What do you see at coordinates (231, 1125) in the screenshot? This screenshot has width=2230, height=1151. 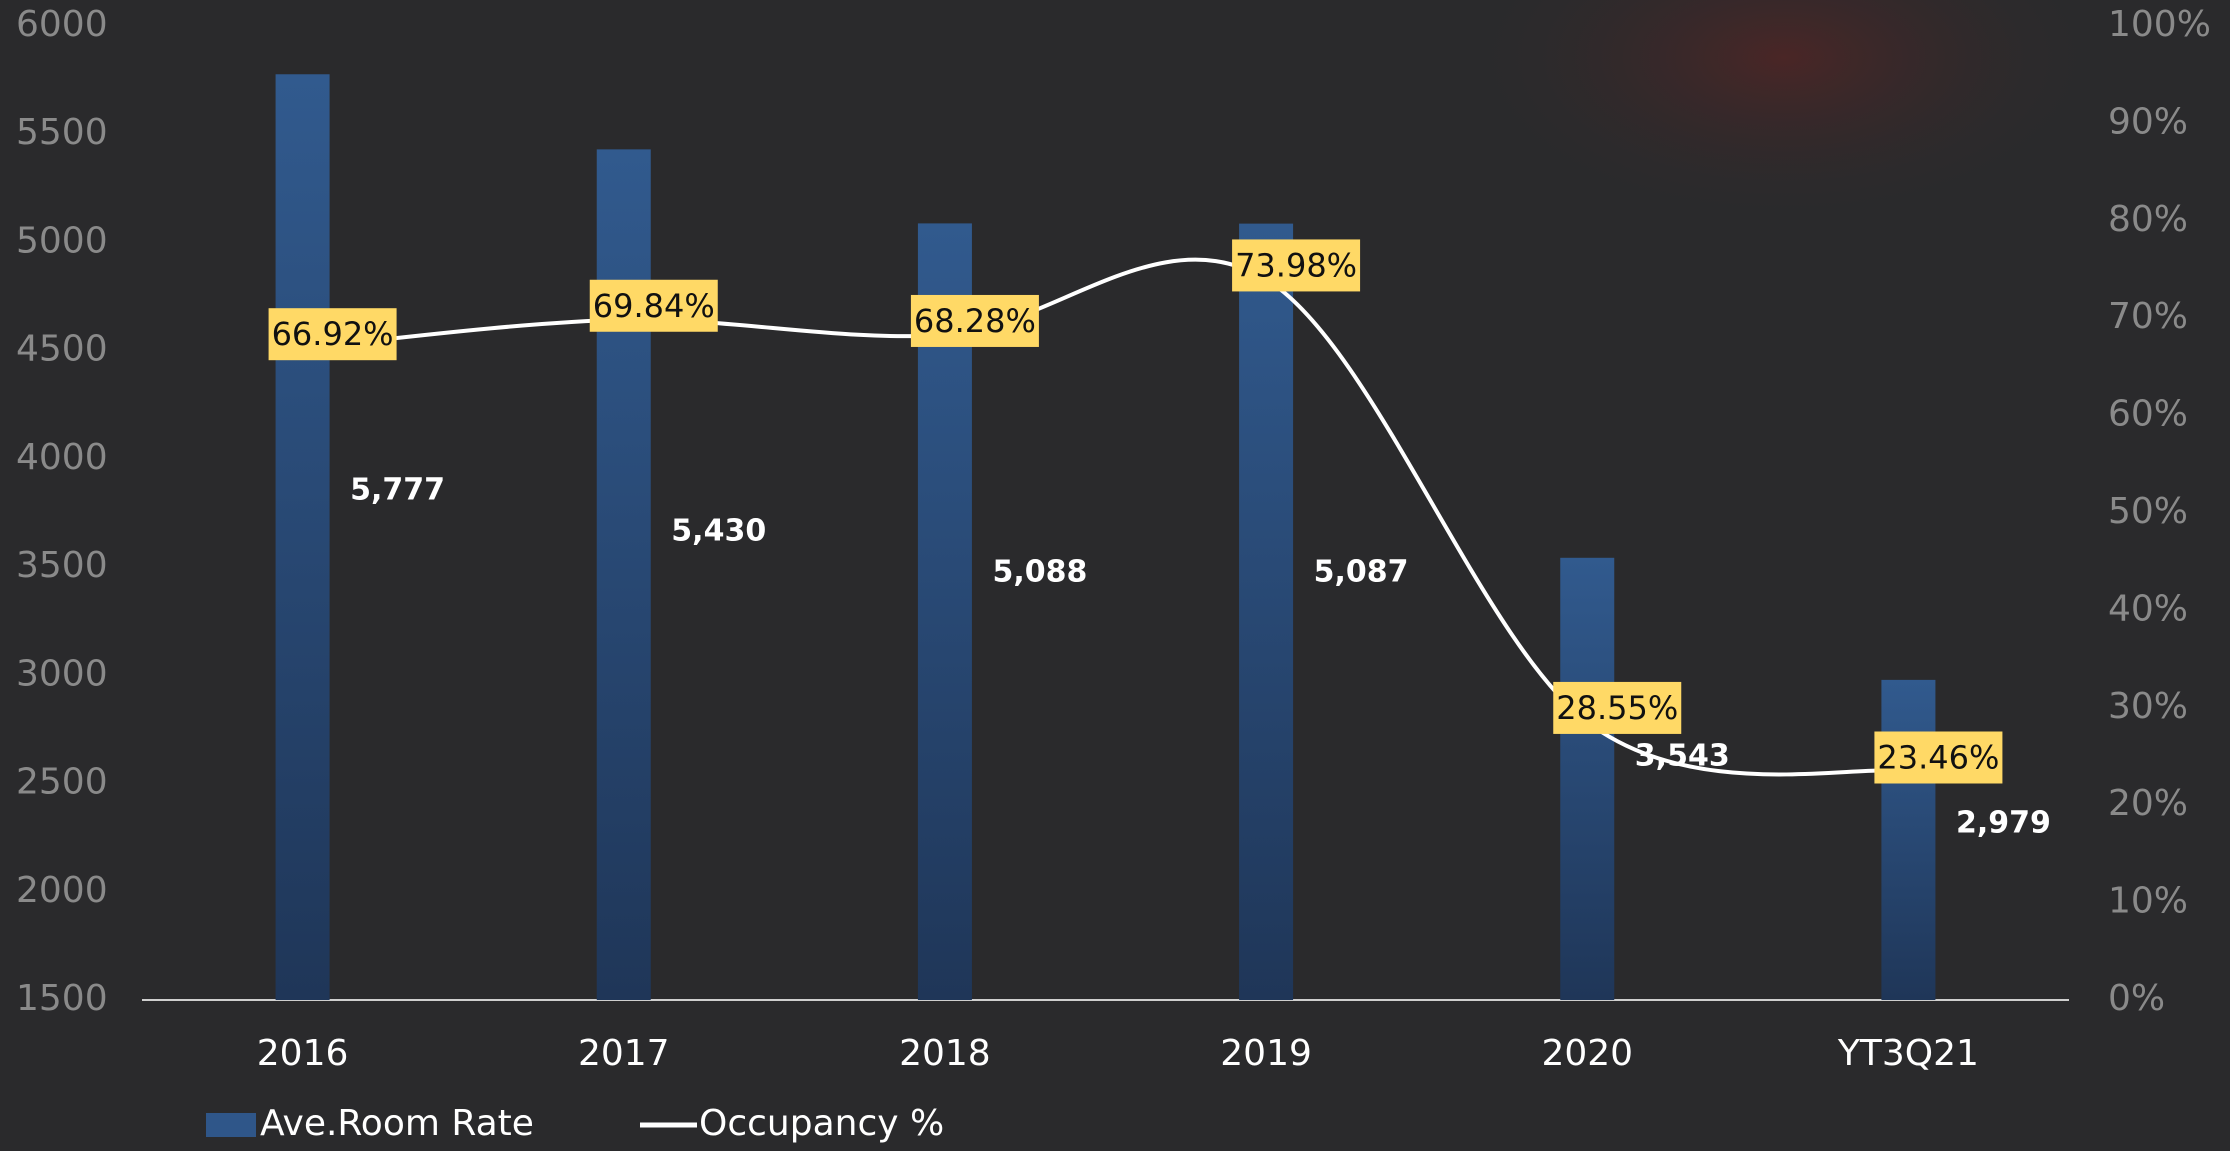 I see `legend-swatch` at bounding box center [231, 1125].